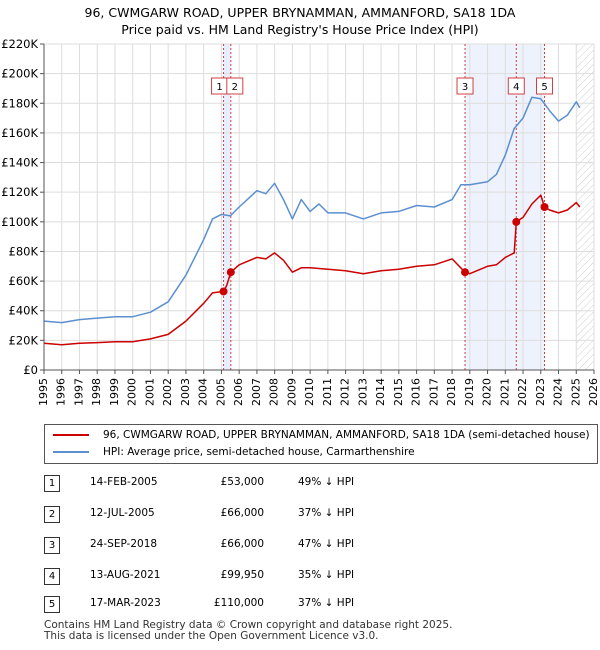  Describe the element at coordinates (78, 392) in the screenshot. I see `x-tick-label: 1997` at that location.